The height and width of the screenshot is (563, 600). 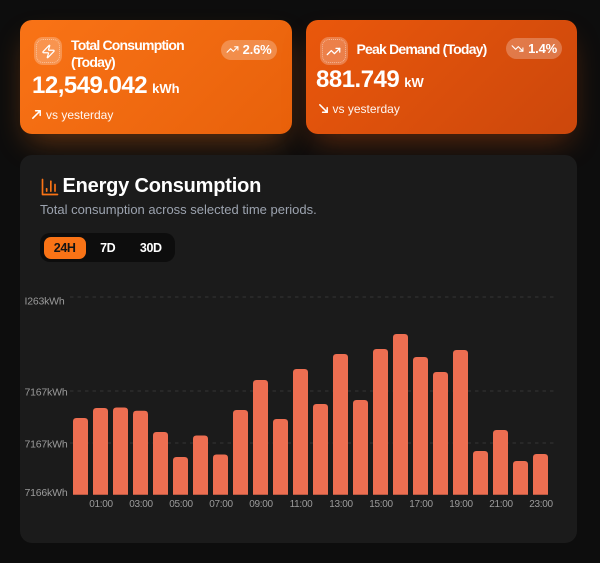 I want to click on svg-text: 7166kWh, so click(x=46, y=493).